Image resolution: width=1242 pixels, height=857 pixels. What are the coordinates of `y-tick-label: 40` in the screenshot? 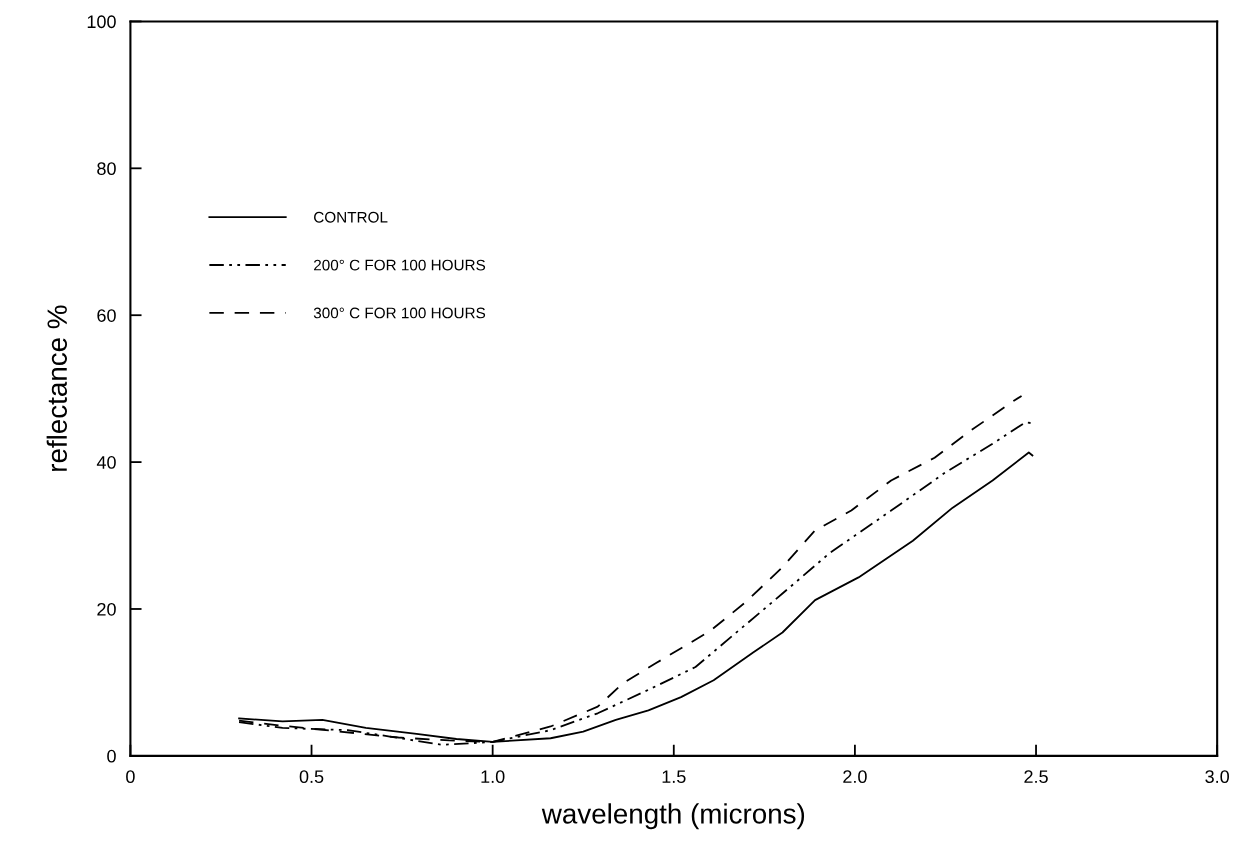 It's located at (106, 462).